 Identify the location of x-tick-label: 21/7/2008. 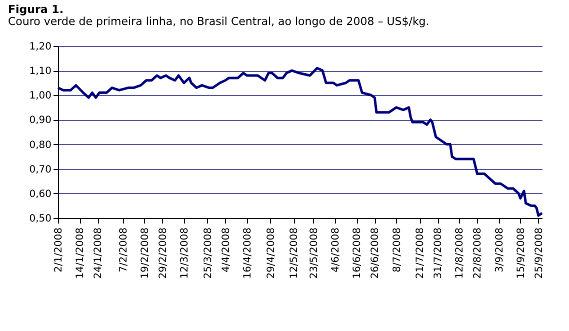
(420, 253).